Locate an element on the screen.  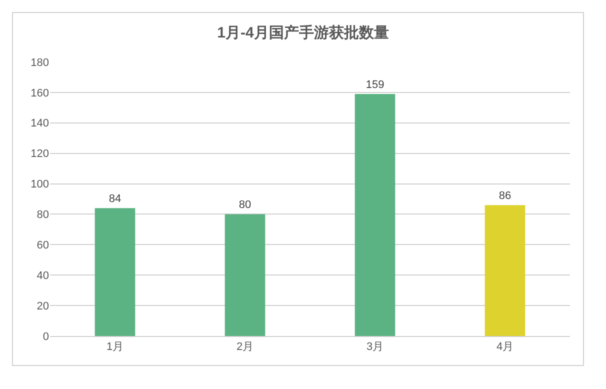
x-tick-label: 1月 is located at coordinates (115, 347).